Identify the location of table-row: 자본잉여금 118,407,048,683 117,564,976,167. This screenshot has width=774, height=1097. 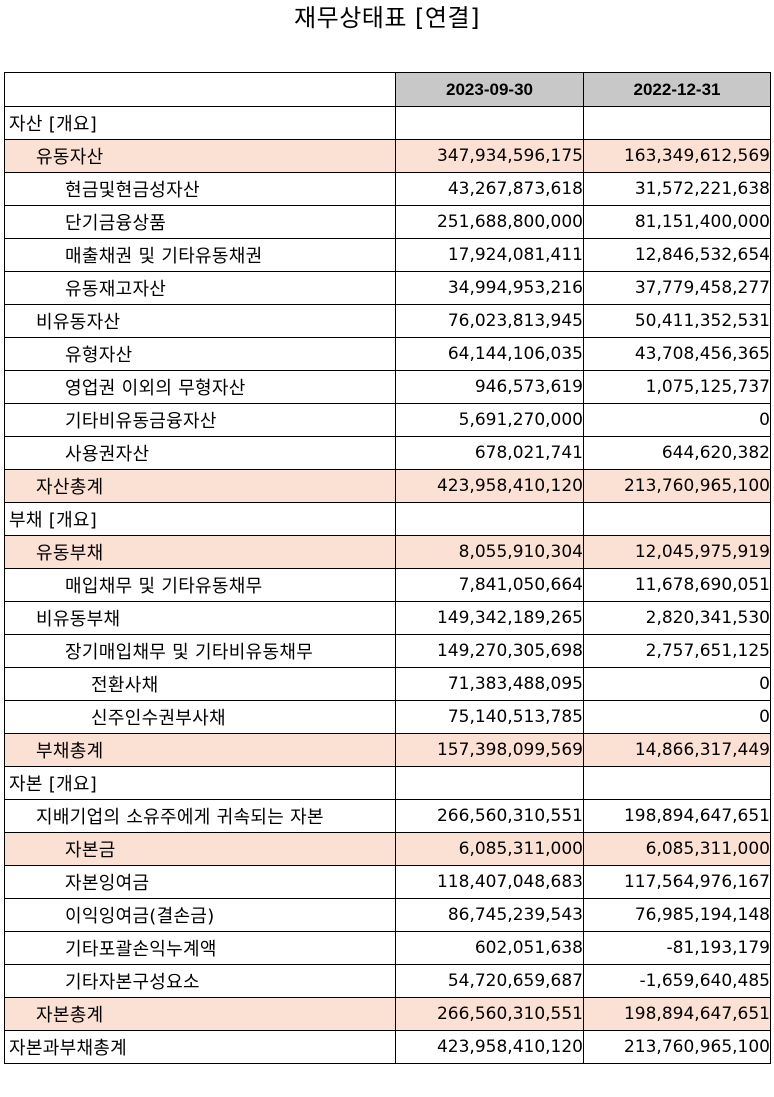
(387, 882).